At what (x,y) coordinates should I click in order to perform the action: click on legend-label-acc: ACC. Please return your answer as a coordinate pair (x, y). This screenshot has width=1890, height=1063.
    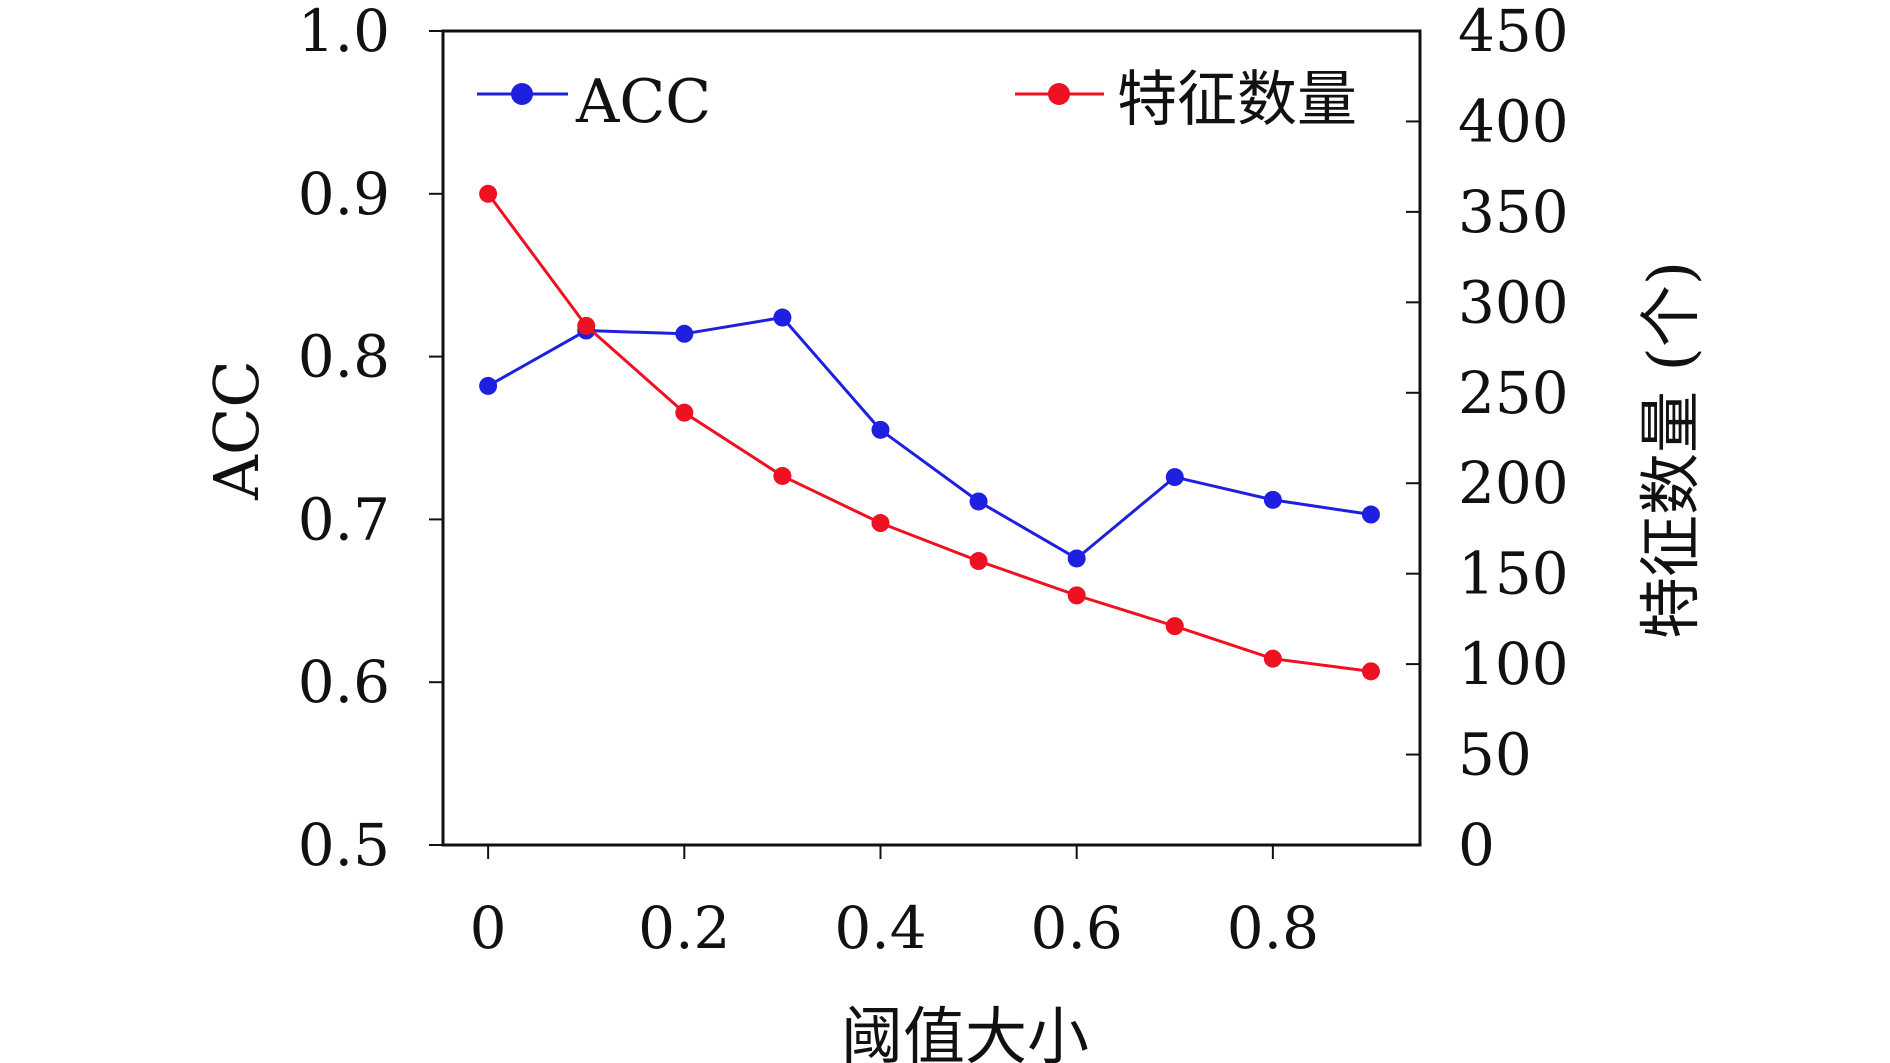
    Looking at the image, I should click on (643, 102).